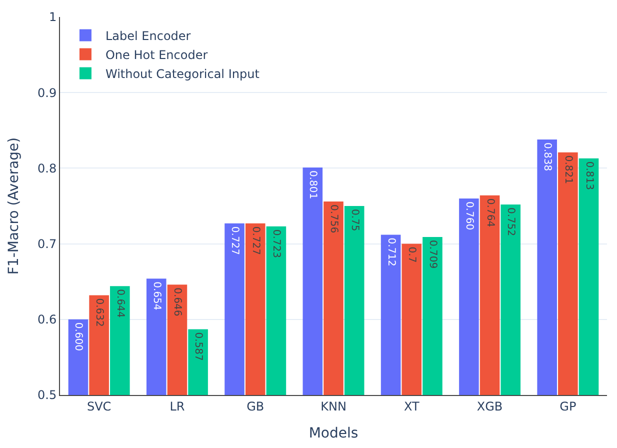 The height and width of the screenshot is (448, 617). What do you see at coordinates (354, 220) in the screenshot?
I see `data-label: 0.75` at bounding box center [354, 220].